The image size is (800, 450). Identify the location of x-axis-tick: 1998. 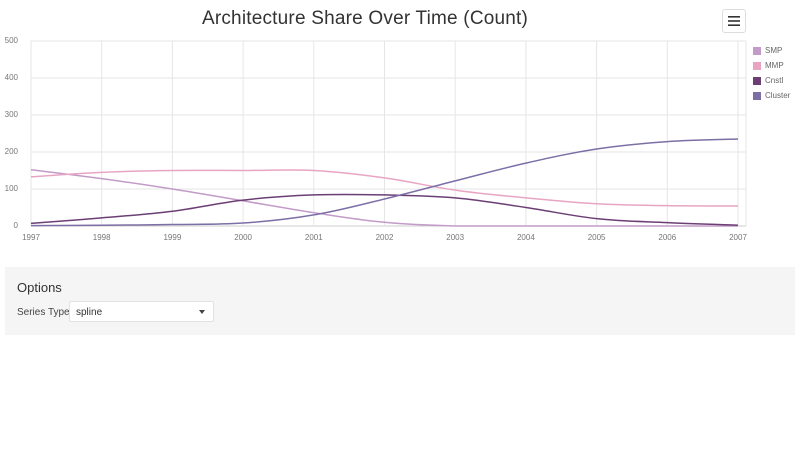
(101, 237).